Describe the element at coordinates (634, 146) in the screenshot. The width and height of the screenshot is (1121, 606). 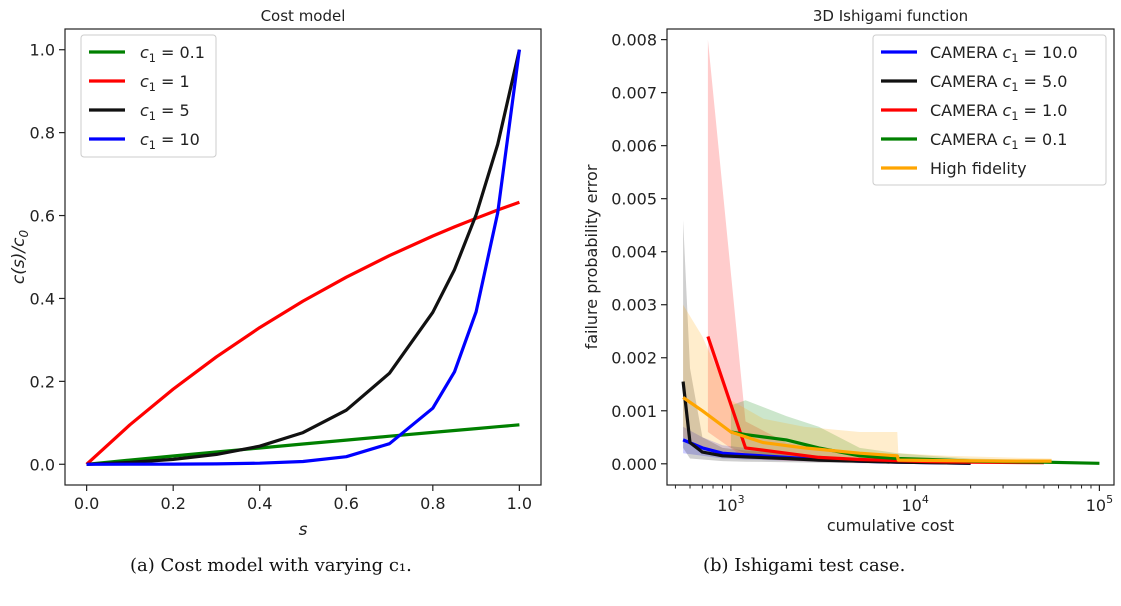
I see `y-tick-label: 0.006` at that location.